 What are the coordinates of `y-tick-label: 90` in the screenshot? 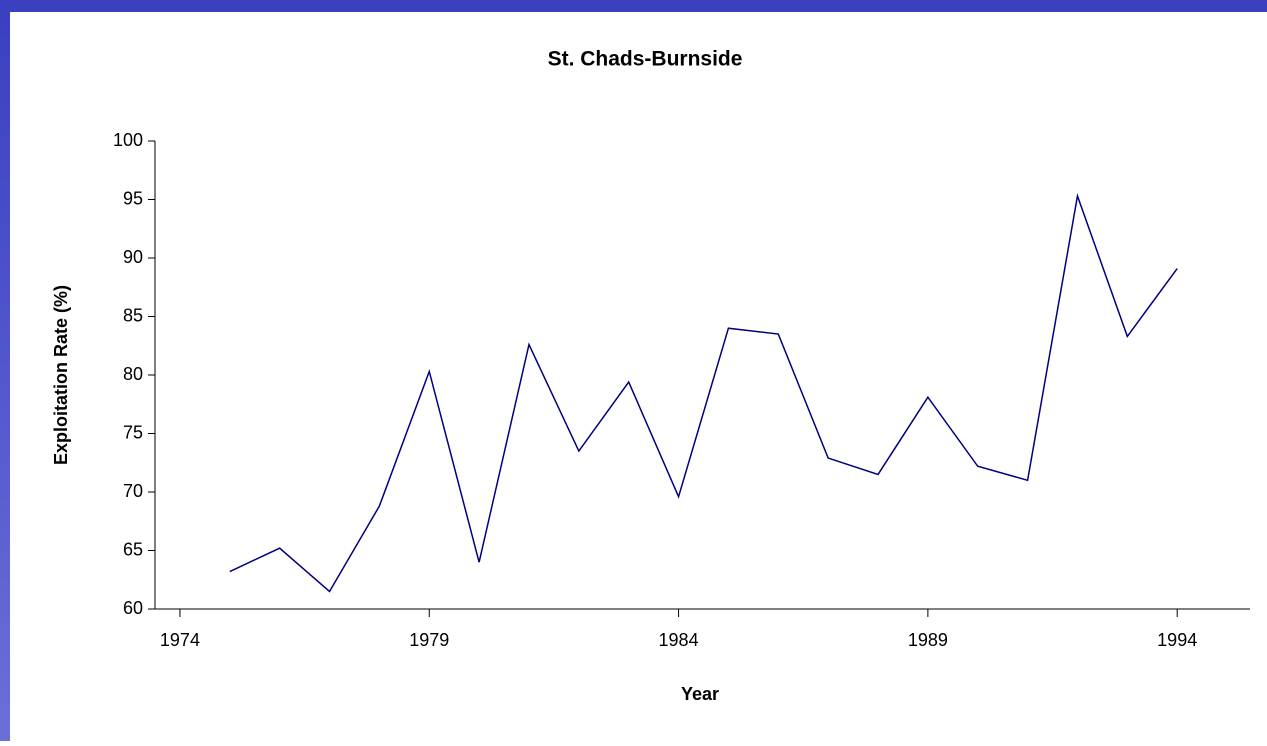 It's located at (133, 257).